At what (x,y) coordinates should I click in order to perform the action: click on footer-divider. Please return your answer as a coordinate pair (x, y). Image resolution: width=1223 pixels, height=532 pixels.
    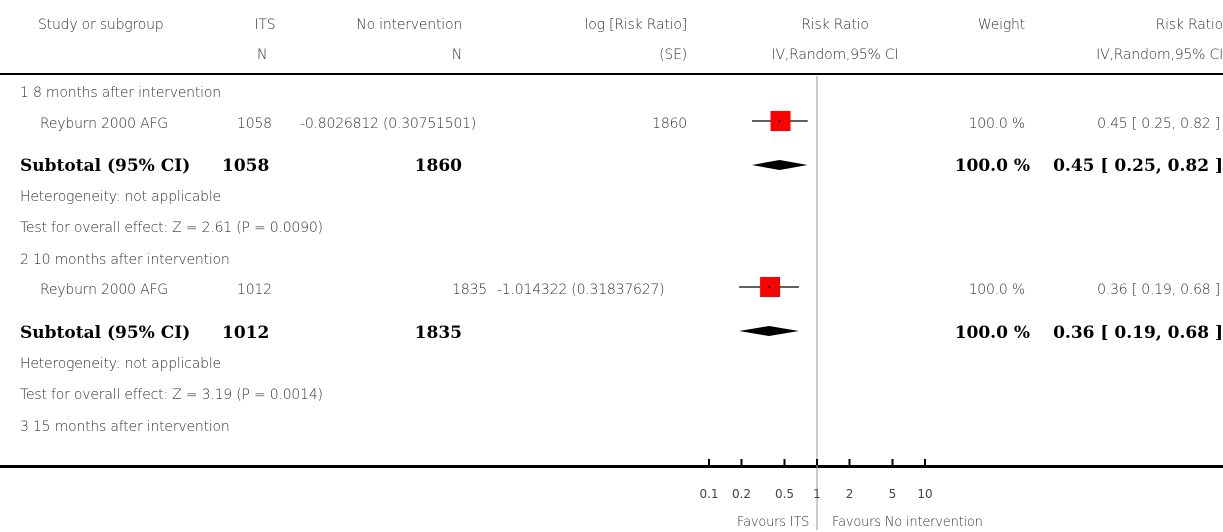
    Looking at the image, I should click on (611, 466).